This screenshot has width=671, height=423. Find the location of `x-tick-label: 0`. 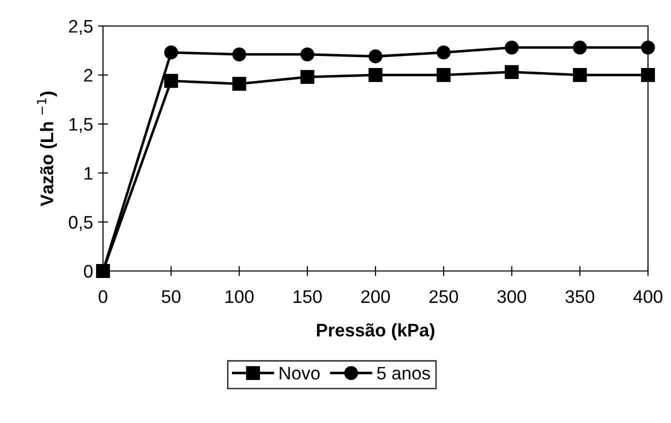

x-tick-label: 0 is located at coordinates (103, 297).